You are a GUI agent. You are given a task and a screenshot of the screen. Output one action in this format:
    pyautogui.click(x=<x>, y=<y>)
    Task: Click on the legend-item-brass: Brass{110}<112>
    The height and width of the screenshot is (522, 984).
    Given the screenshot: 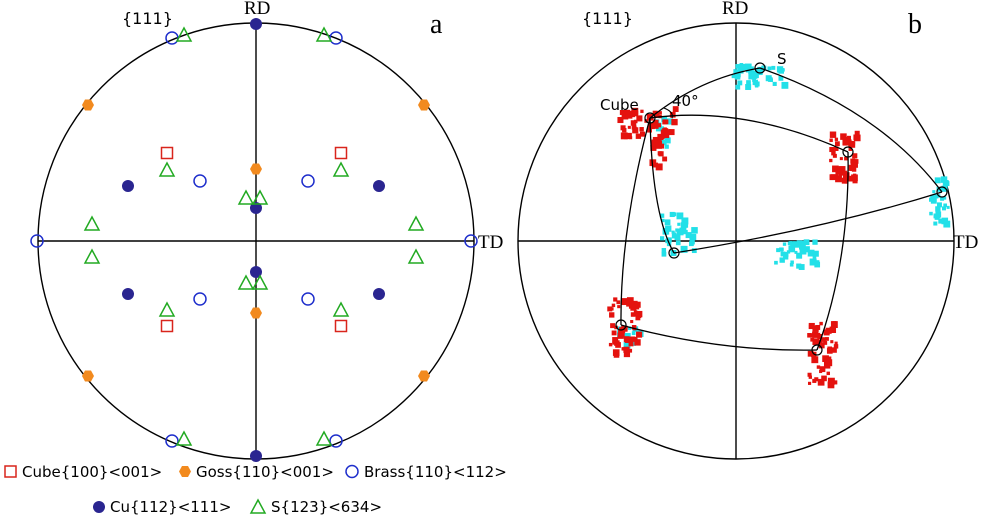 What is the action you would take?
    pyautogui.click(x=426, y=472)
    